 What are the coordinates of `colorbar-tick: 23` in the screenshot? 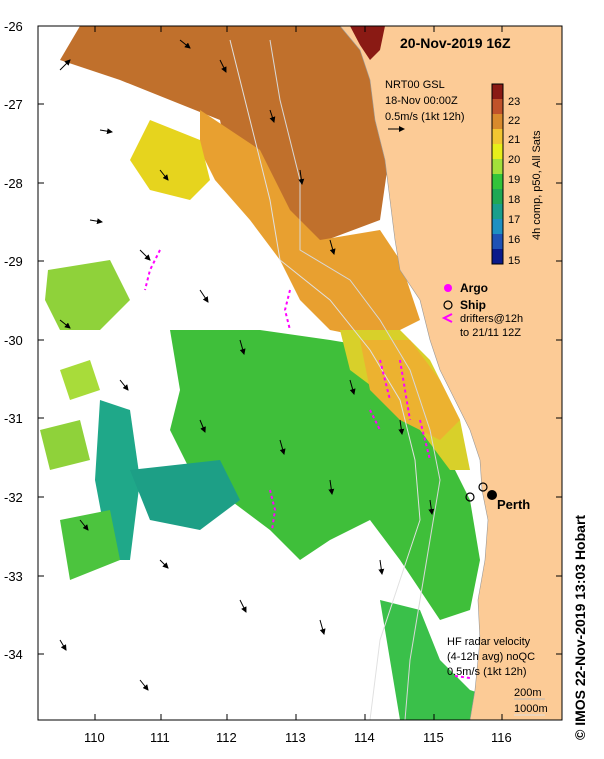 It's located at (514, 102).